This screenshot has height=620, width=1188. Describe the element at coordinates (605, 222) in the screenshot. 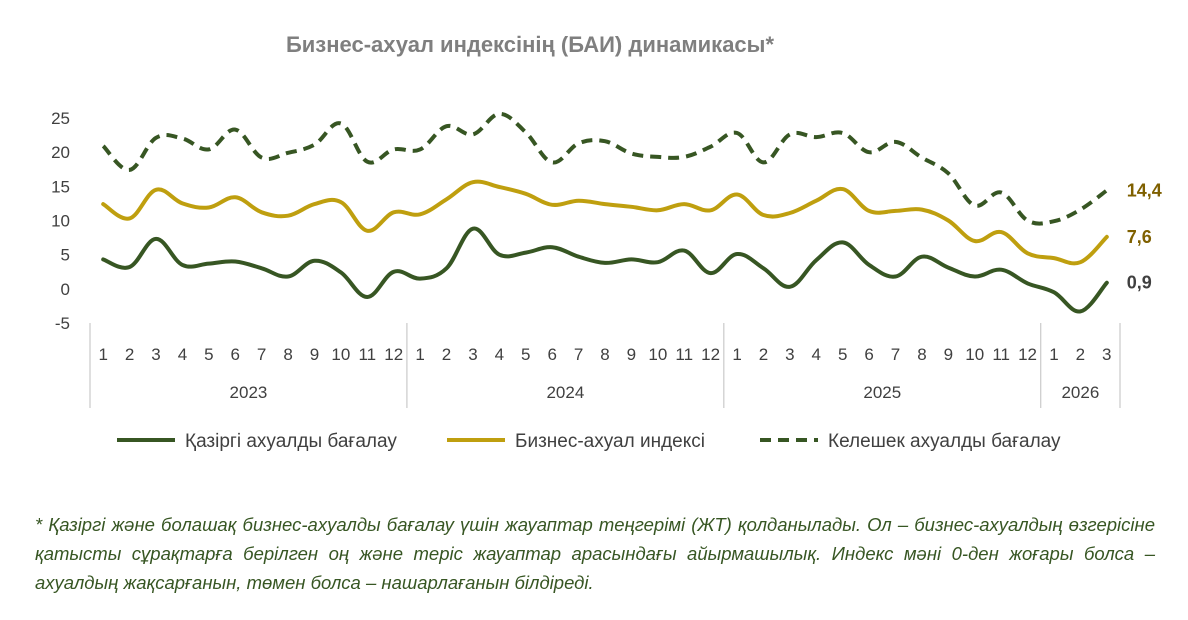

I see `series-business-index-line` at that location.